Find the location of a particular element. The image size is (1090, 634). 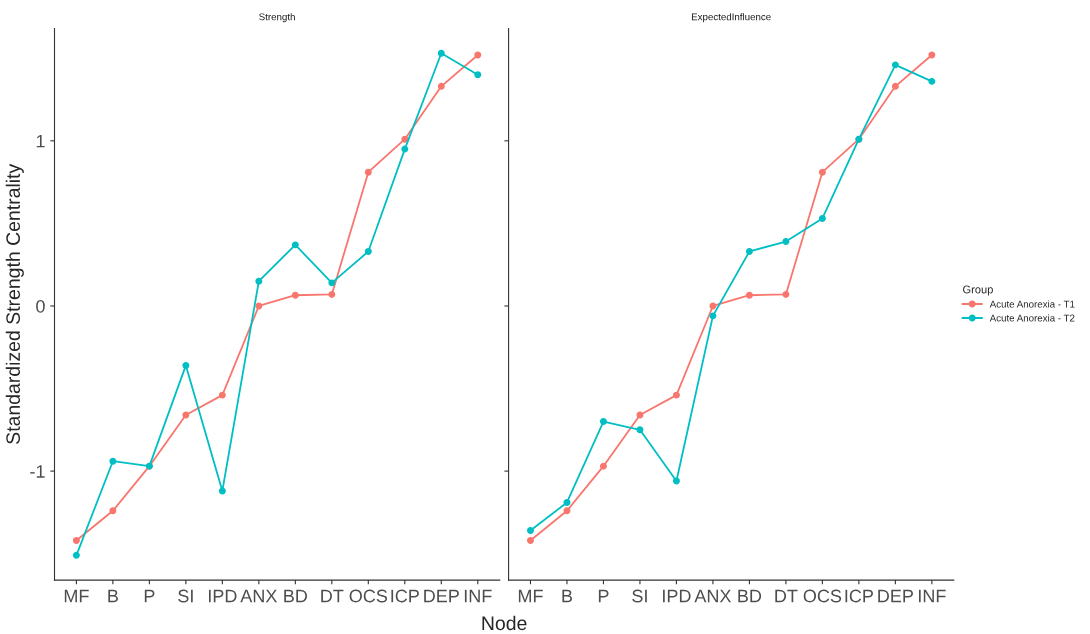

y-tick-label: 0 is located at coordinates (40, 306).